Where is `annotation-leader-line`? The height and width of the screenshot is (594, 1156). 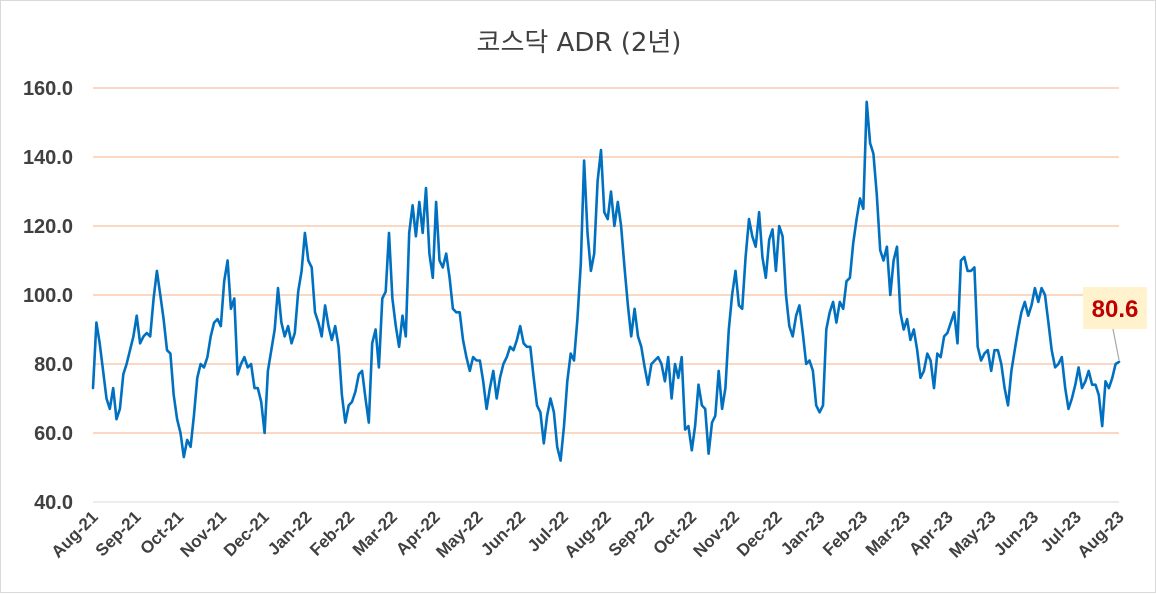 annotation-leader-line is located at coordinates (1116, 344).